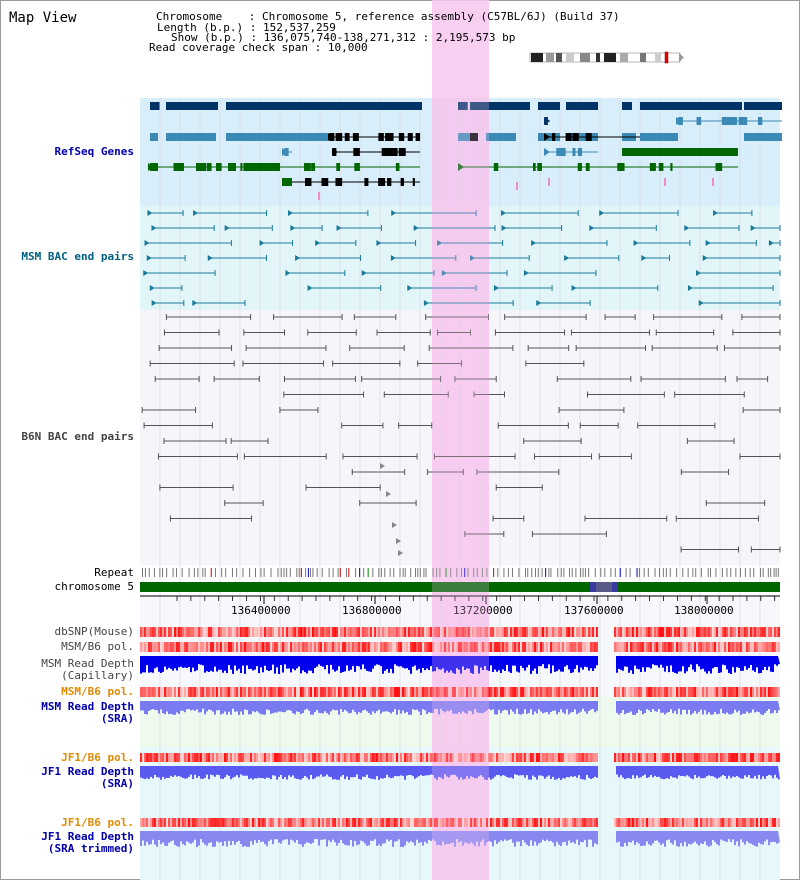 This screenshot has height=880, width=800. I want to click on track-label-repeat: Repeat, so click(114, 572).